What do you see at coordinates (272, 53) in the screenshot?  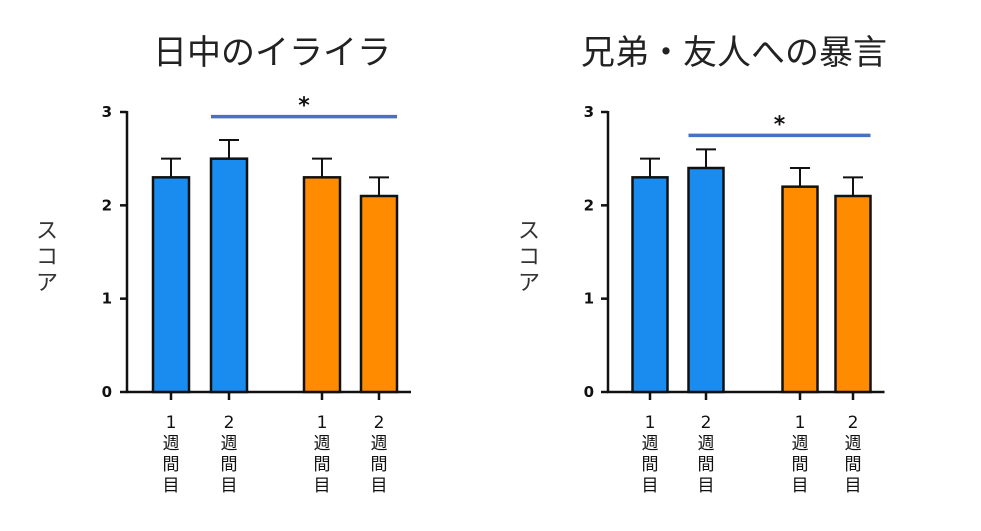 I see `chart-title: 日中のイライラ` at bounding box center [272, 53].